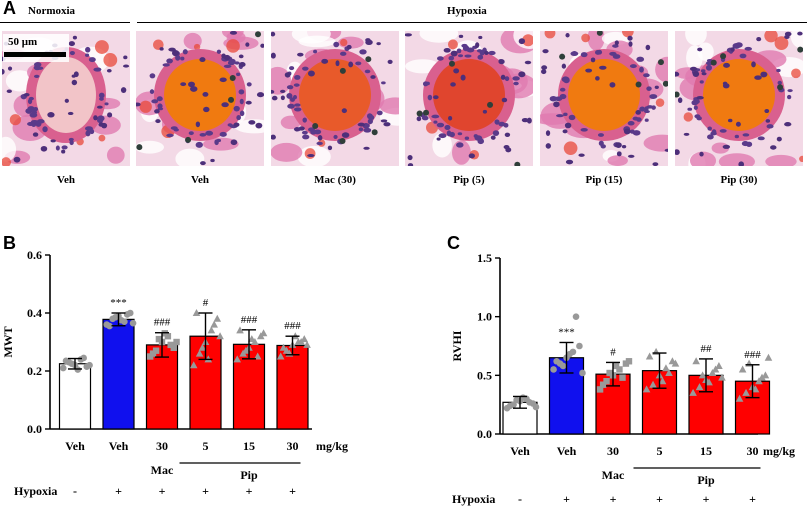 The image size is (809, 509). What do you see at coordinates (75, 446) in the screenshot?
I see `category-label: Veh` at bounding box center [75, 446].